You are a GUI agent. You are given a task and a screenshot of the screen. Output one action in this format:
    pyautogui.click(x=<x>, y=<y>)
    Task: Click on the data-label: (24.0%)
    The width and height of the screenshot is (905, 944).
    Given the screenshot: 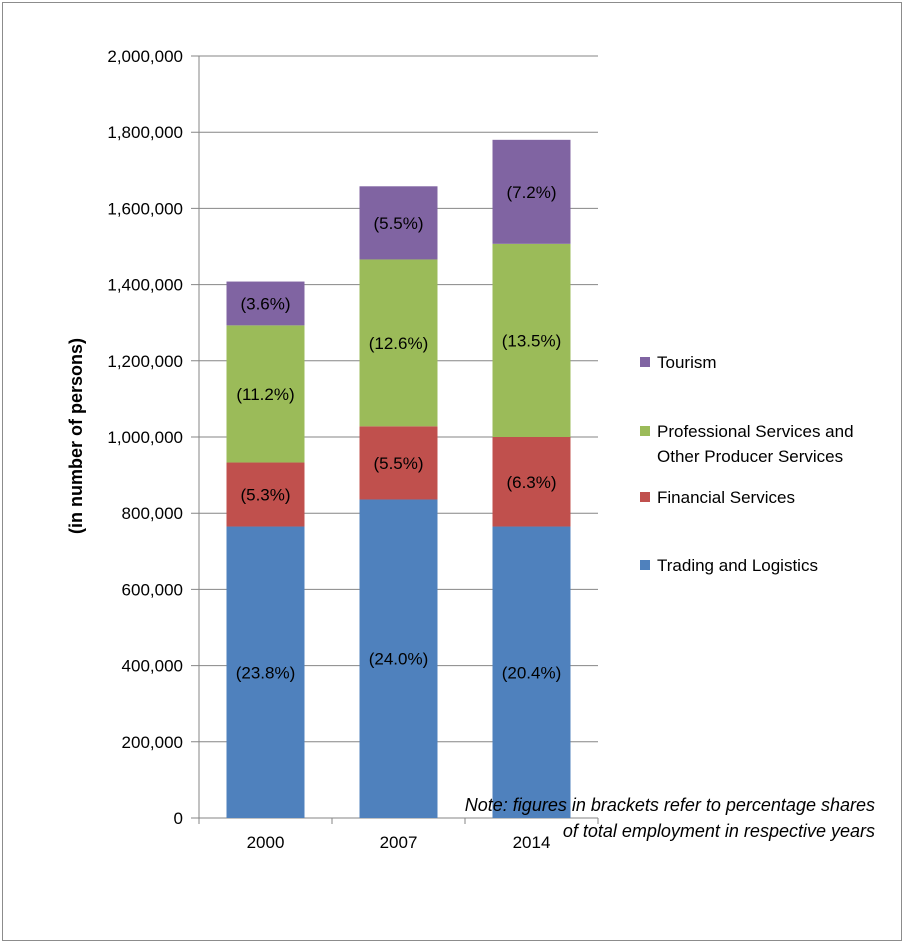 What is the action you would take?
    pyautogui.click(x=399, y=659)
    